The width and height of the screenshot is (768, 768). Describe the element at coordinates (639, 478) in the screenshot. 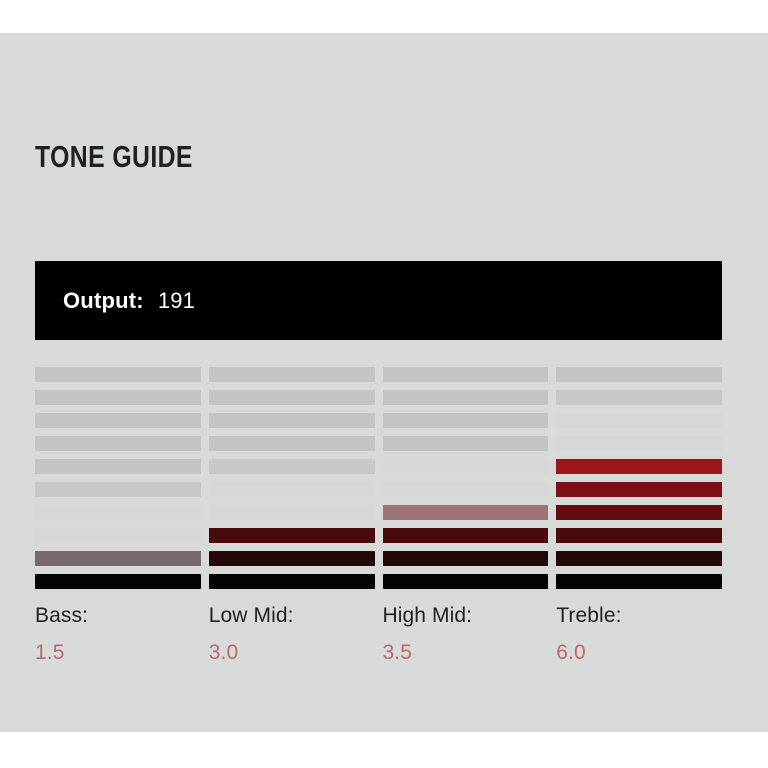

I see `meter-column-treble` at that location.